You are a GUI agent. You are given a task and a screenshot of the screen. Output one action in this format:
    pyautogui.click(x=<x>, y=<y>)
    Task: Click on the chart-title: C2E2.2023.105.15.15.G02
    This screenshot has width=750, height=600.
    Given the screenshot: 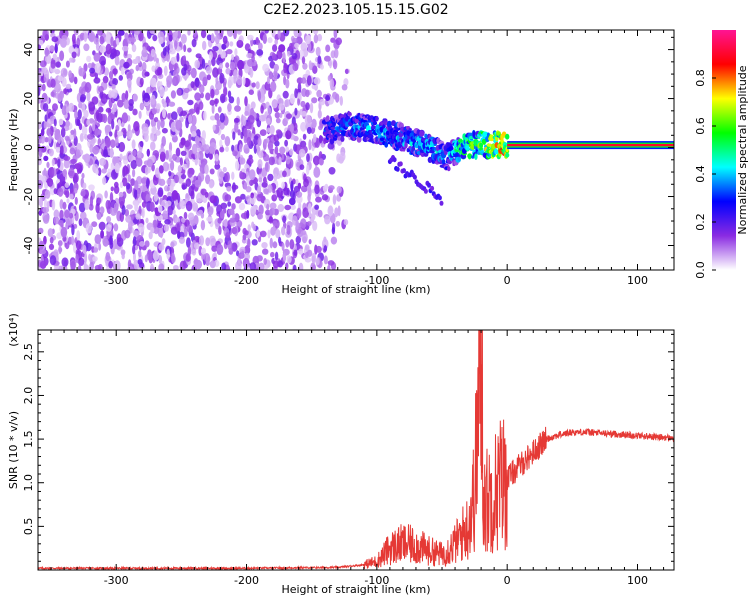 What is the action you would take?
    pyautogui.click(x=355, y=10)
    